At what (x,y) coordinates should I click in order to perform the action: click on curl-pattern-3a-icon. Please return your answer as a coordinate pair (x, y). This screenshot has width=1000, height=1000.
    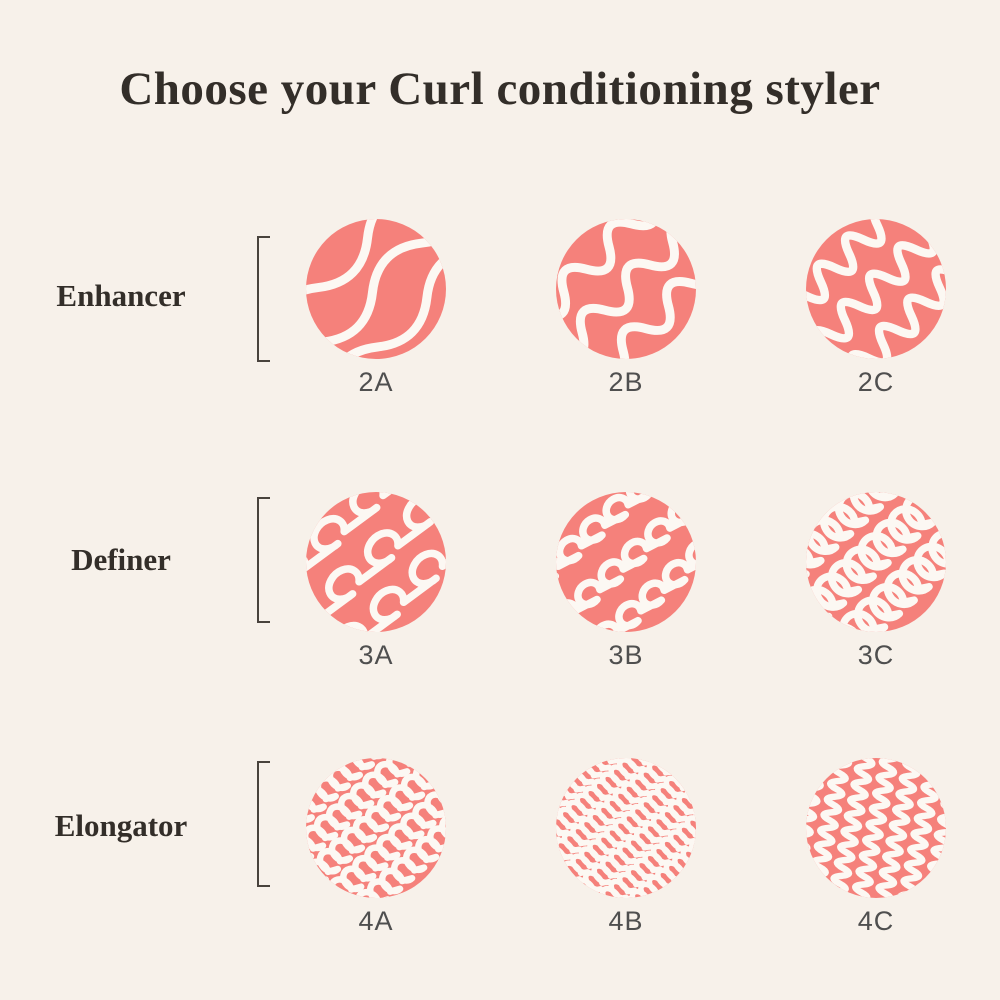
    Looking at the image, I should click on (376, 562).